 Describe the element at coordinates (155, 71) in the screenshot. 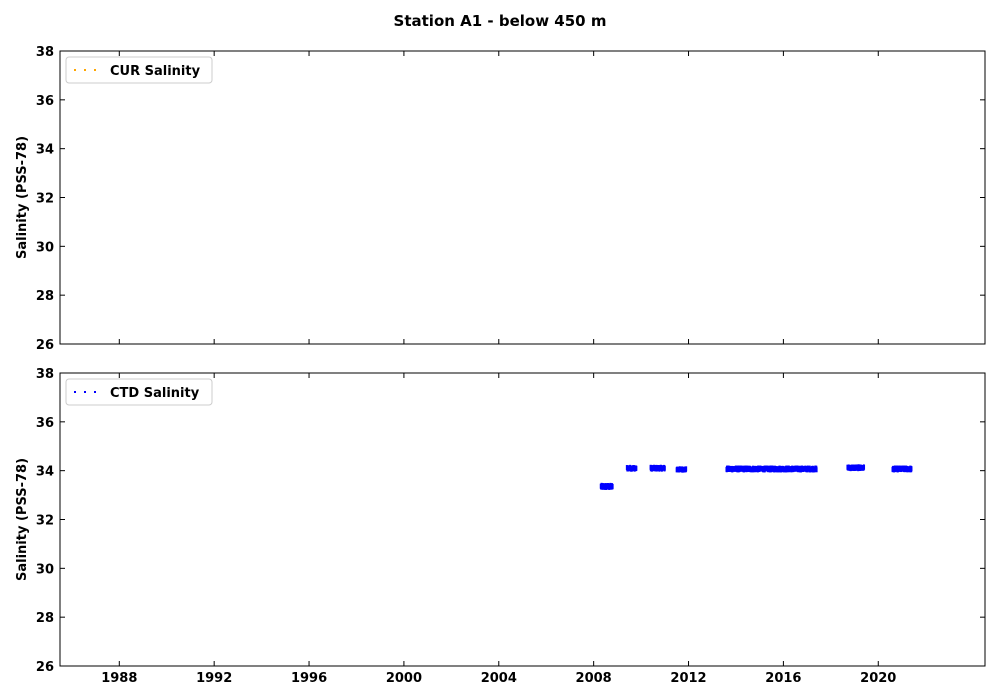

I see `legend-label: CUR Salinity` at that location.